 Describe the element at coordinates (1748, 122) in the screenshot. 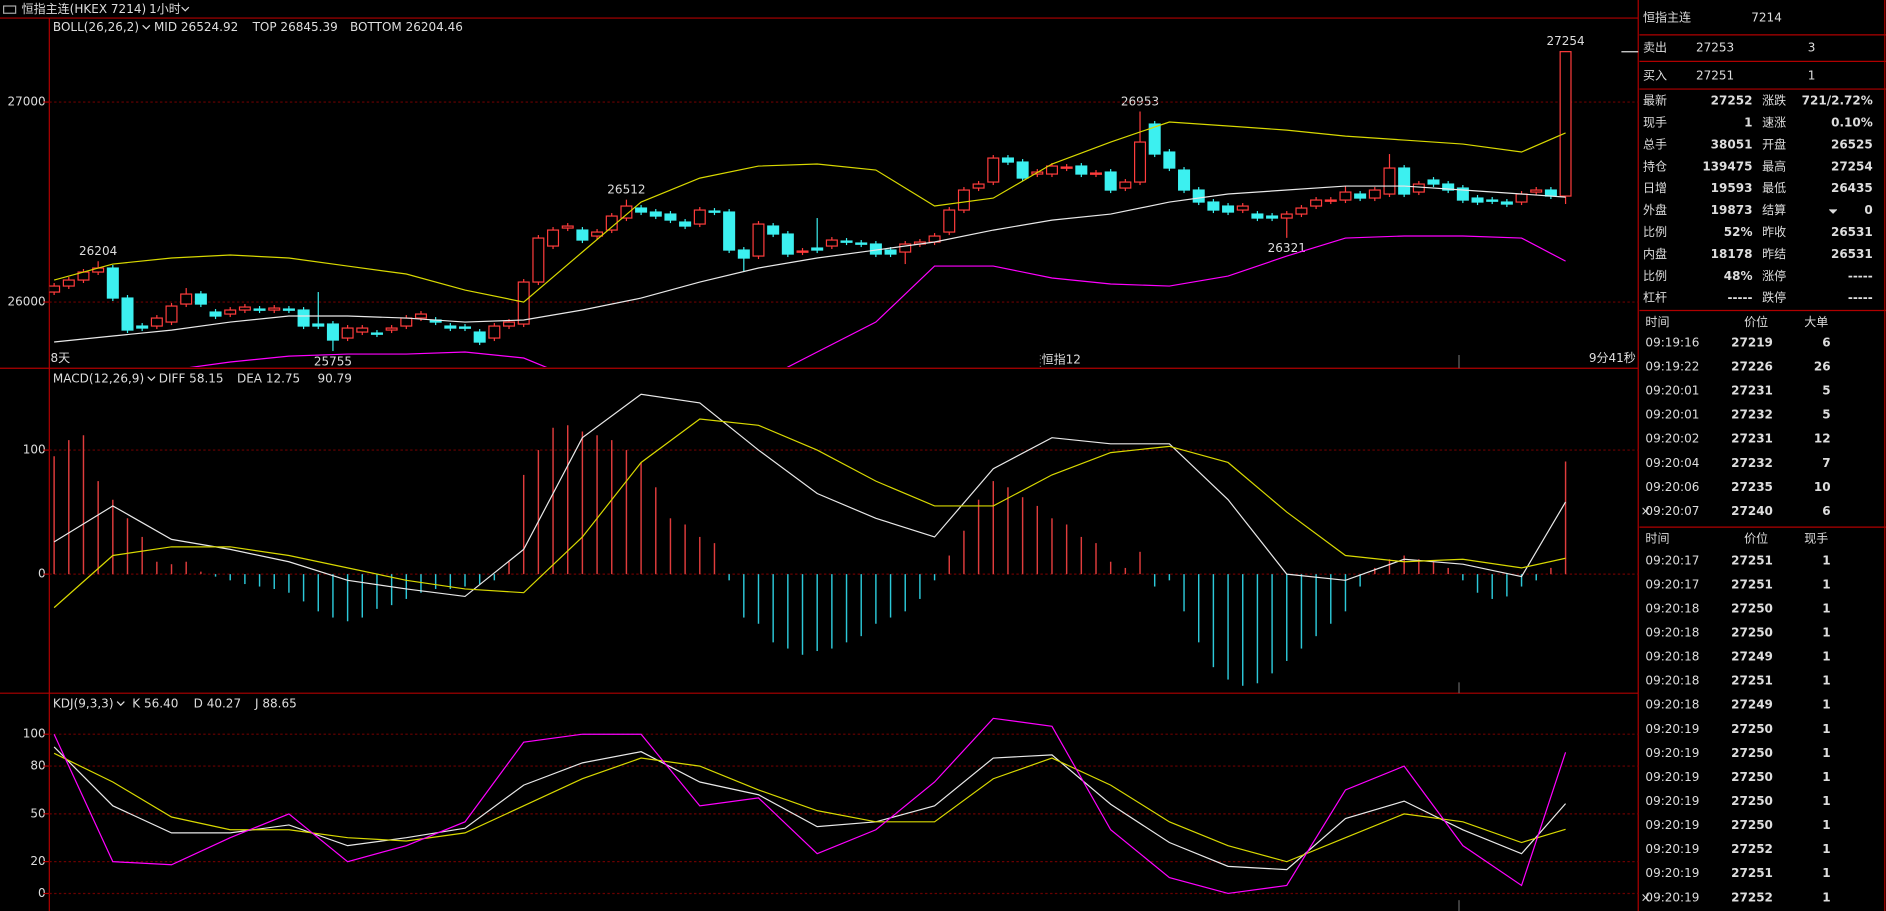

I see `field-value: 1` at that location.